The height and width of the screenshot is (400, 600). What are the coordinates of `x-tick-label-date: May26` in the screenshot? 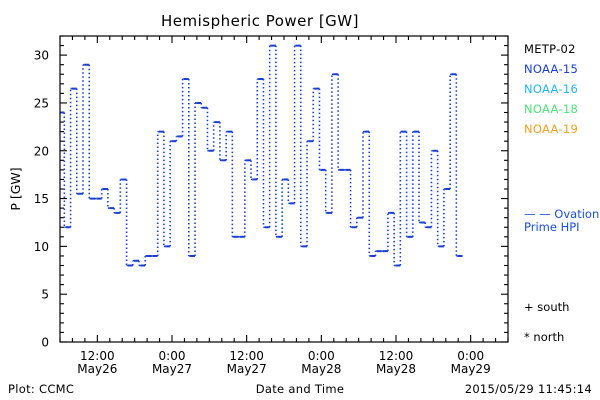 It's located at (97, 369).